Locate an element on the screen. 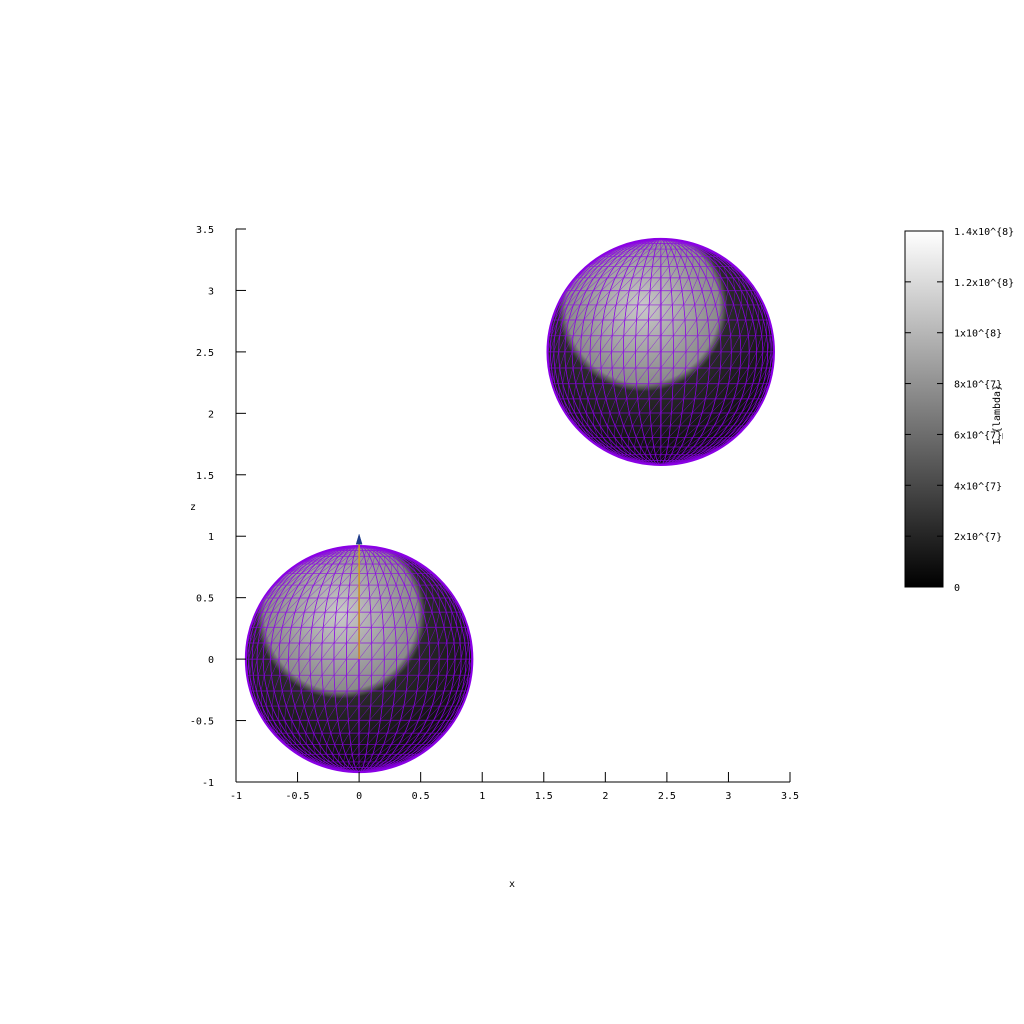 The height and width of the screenshot is (1024, 1024). x-tick-label: 2 is located at coordinates (605, 796).